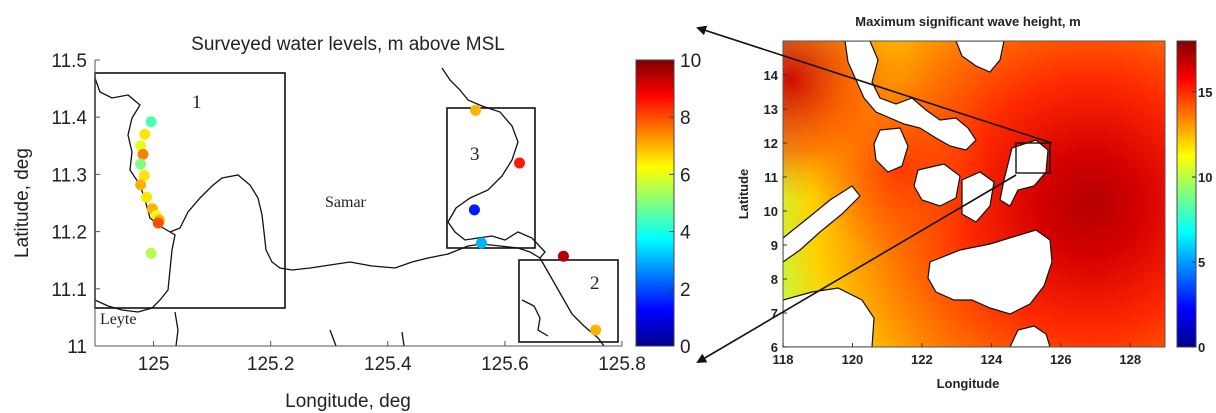 This screenshot has width=1216, height=413. Describe the element at coordinates (685, 347) in the screenshot. I see `left-colorbar-tick-label: 0` at that location.